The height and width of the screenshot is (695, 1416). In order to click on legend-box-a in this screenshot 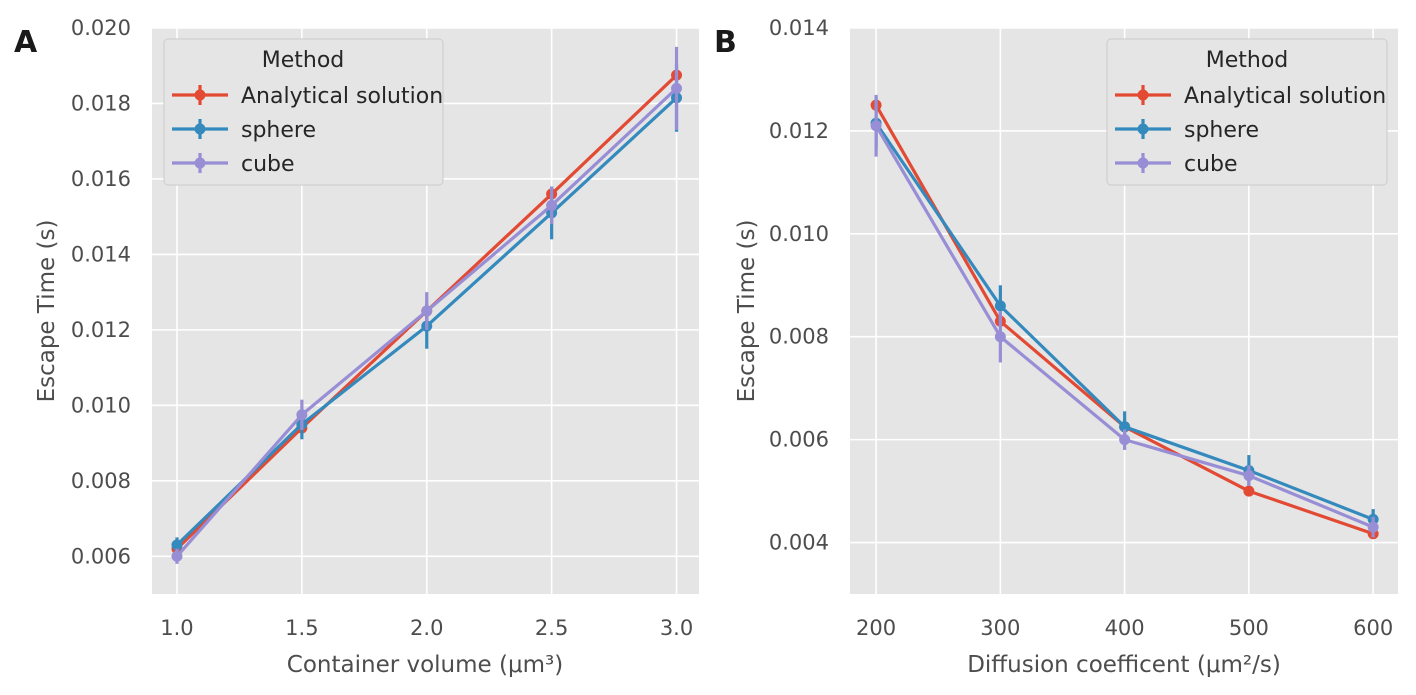, I will do `click(303, 112)`.